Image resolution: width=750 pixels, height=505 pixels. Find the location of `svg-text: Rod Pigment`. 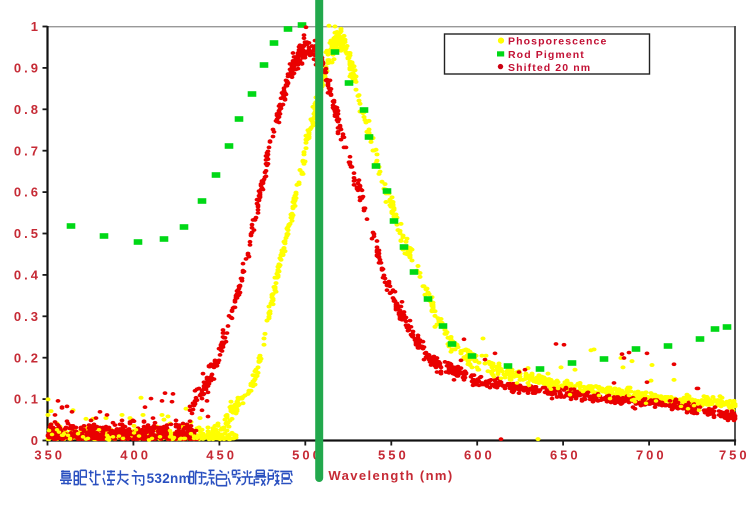

svg-text: Rod Pigment is located at coordinates (546, 55).